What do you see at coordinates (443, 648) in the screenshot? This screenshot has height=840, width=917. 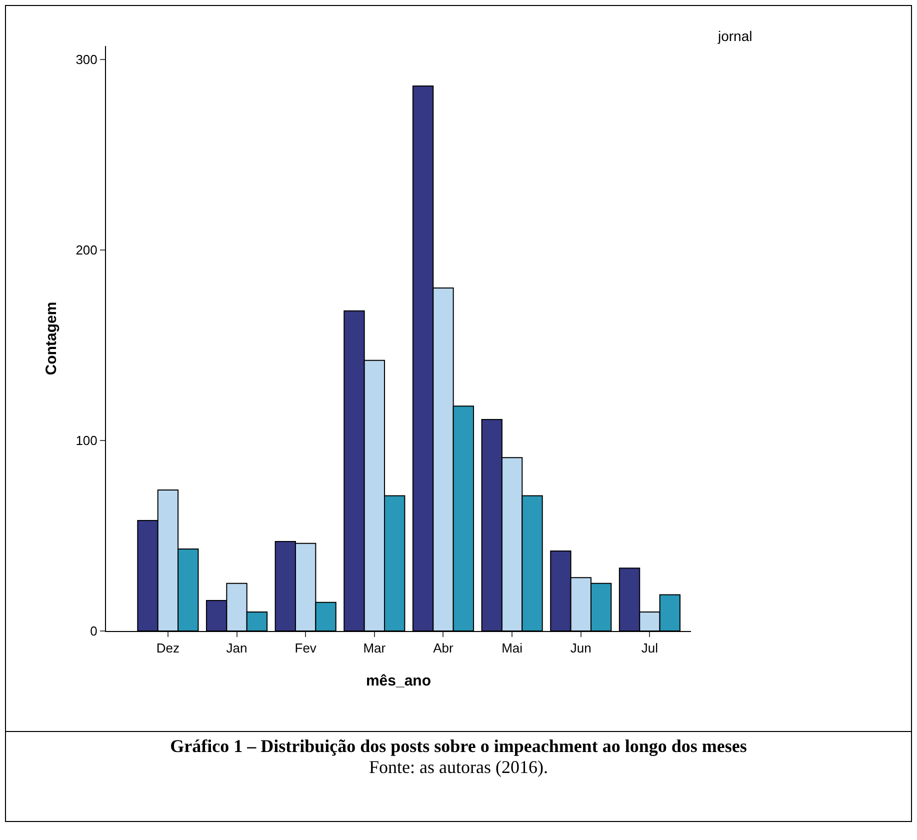 I see `x-tick-label: Abr` at bounding box center [443, 648].